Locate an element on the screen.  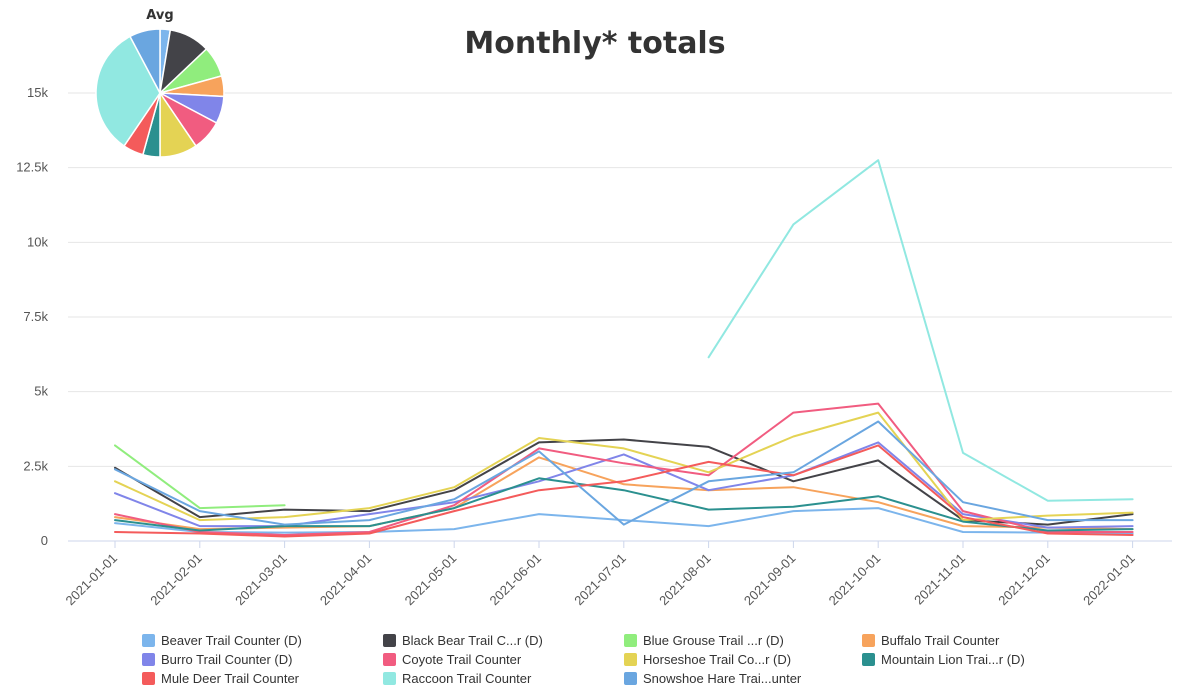
x-tick-label: 2021-10-01 is located at coordinates (855, 580).